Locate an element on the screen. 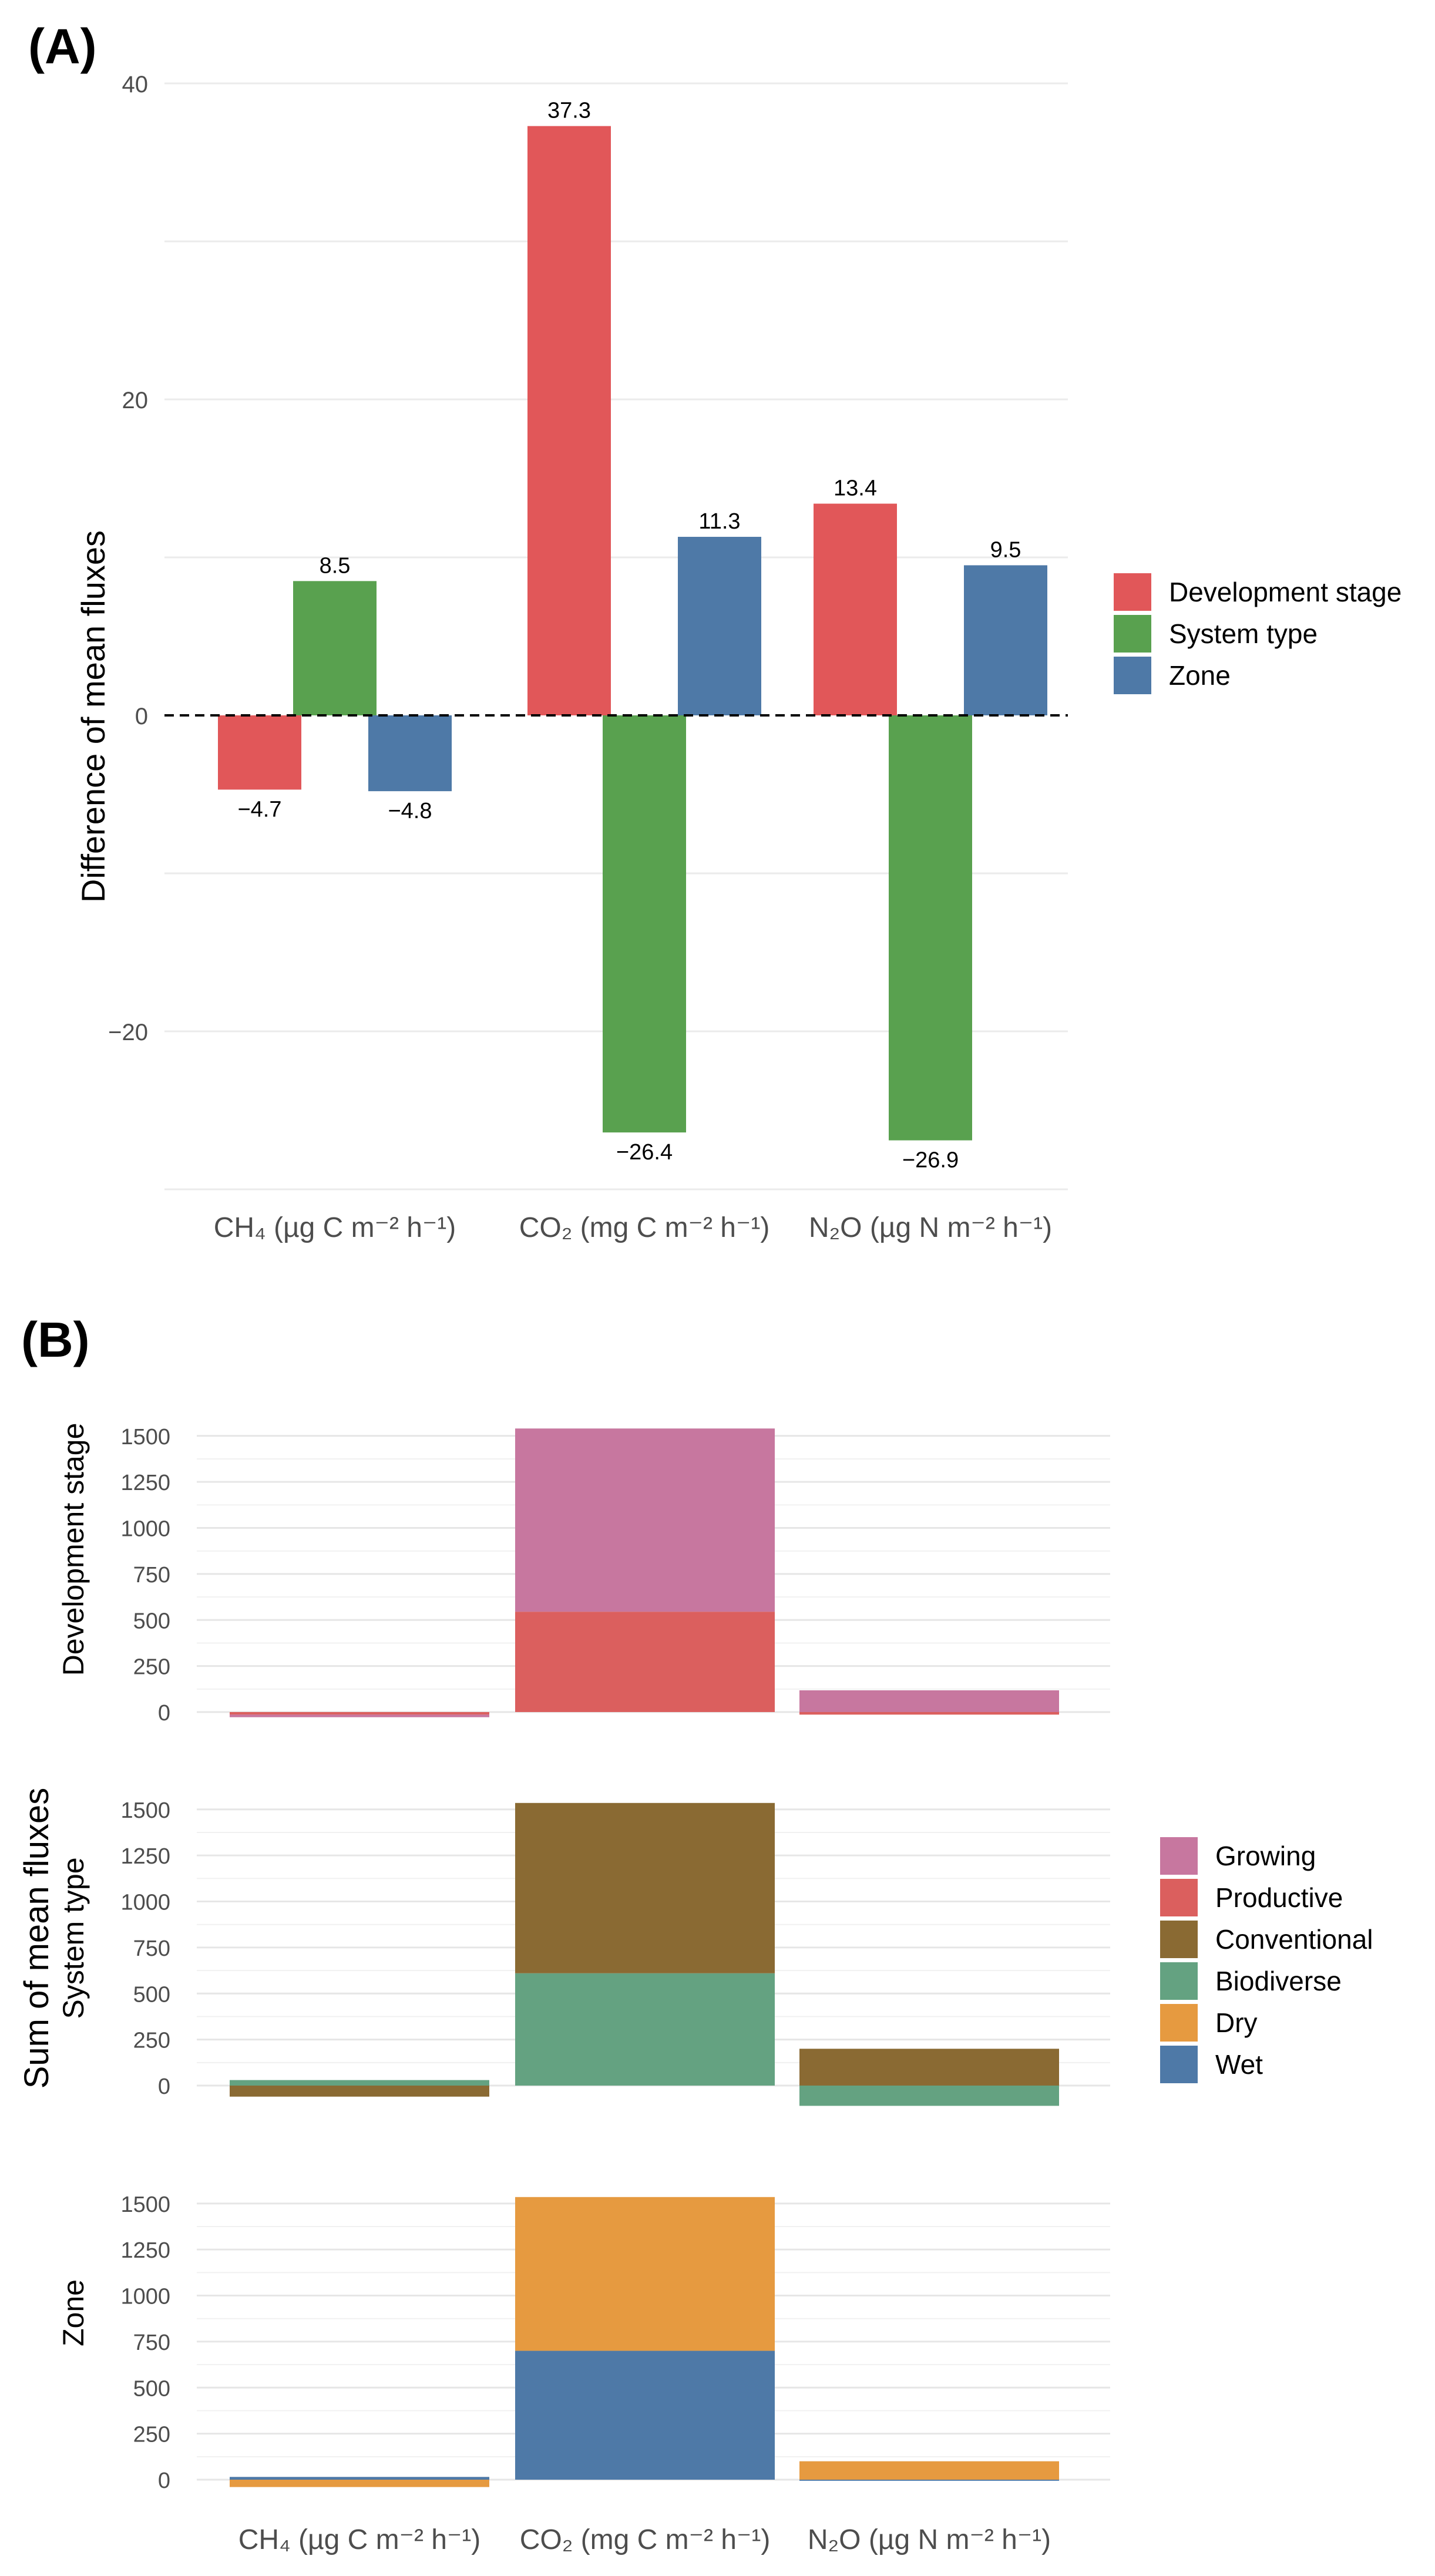  legend-label-biodiverse: Biodiverse is located at coordinates (1278, 1981).